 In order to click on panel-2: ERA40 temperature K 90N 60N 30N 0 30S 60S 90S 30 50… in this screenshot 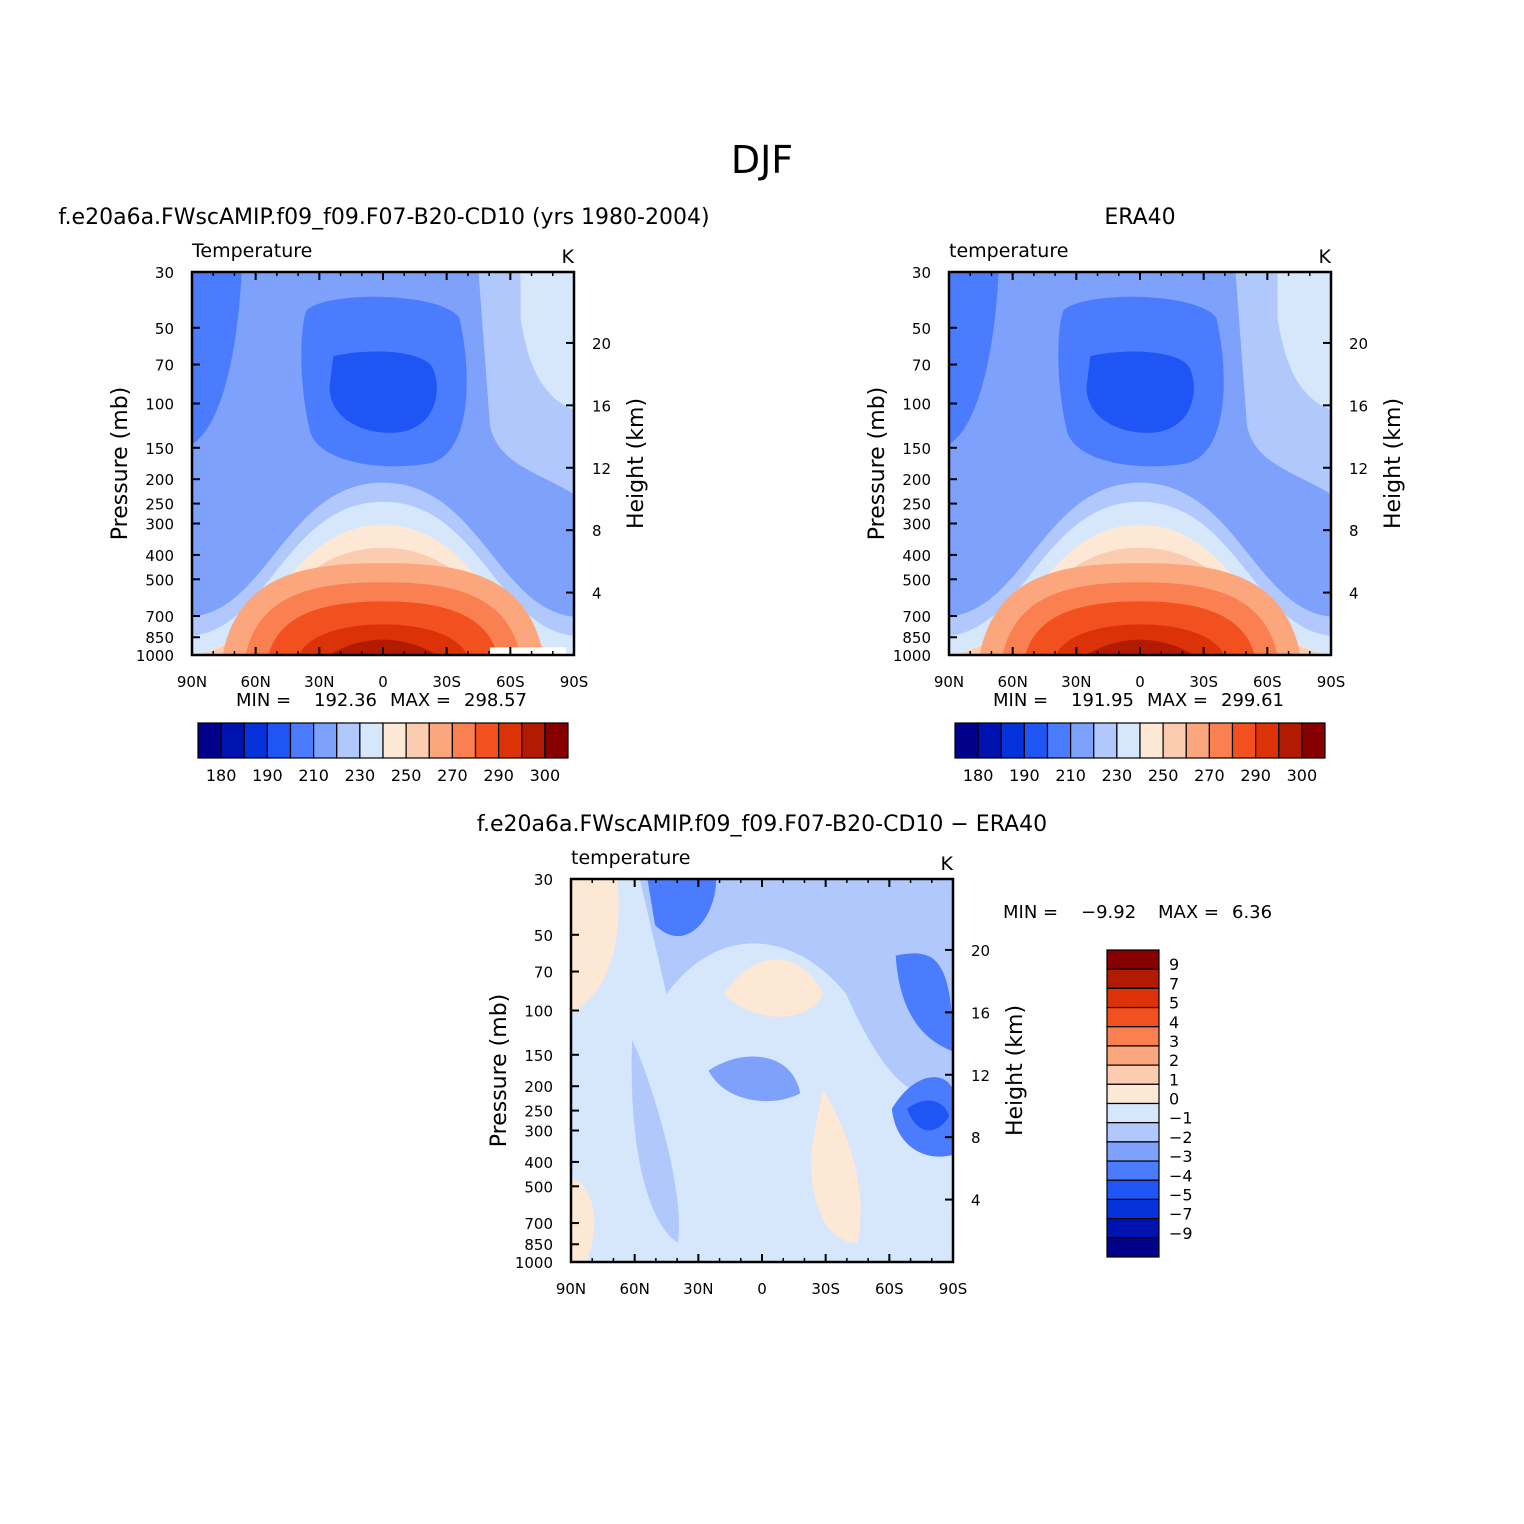, I will do `click(1135, 495)`.